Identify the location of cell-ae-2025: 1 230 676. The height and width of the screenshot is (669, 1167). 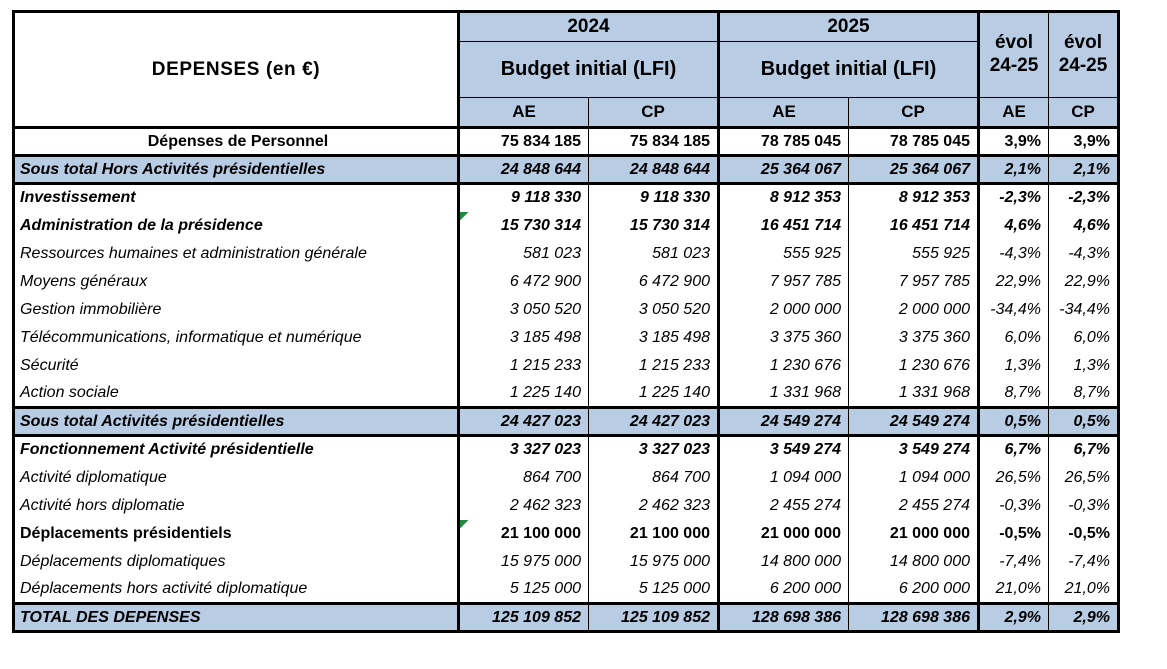
(783, 365).